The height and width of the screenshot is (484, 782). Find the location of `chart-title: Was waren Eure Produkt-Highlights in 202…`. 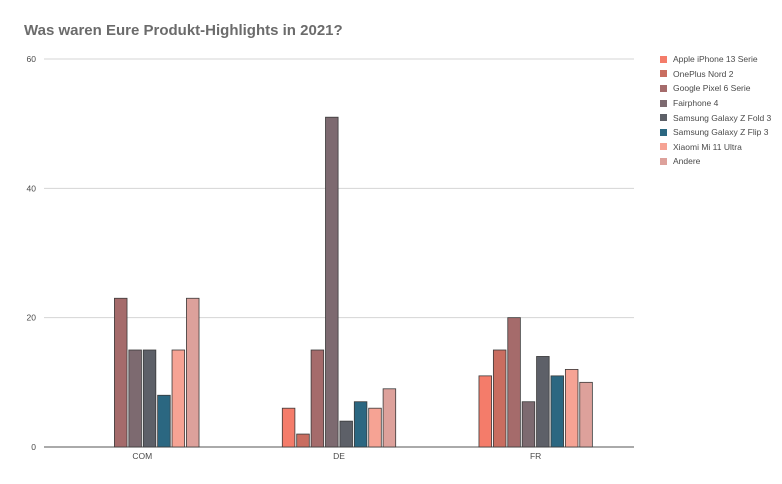

chart-title: Was waren Eure Produkt-Highlights in 202… is located at coordinates (183, 30).